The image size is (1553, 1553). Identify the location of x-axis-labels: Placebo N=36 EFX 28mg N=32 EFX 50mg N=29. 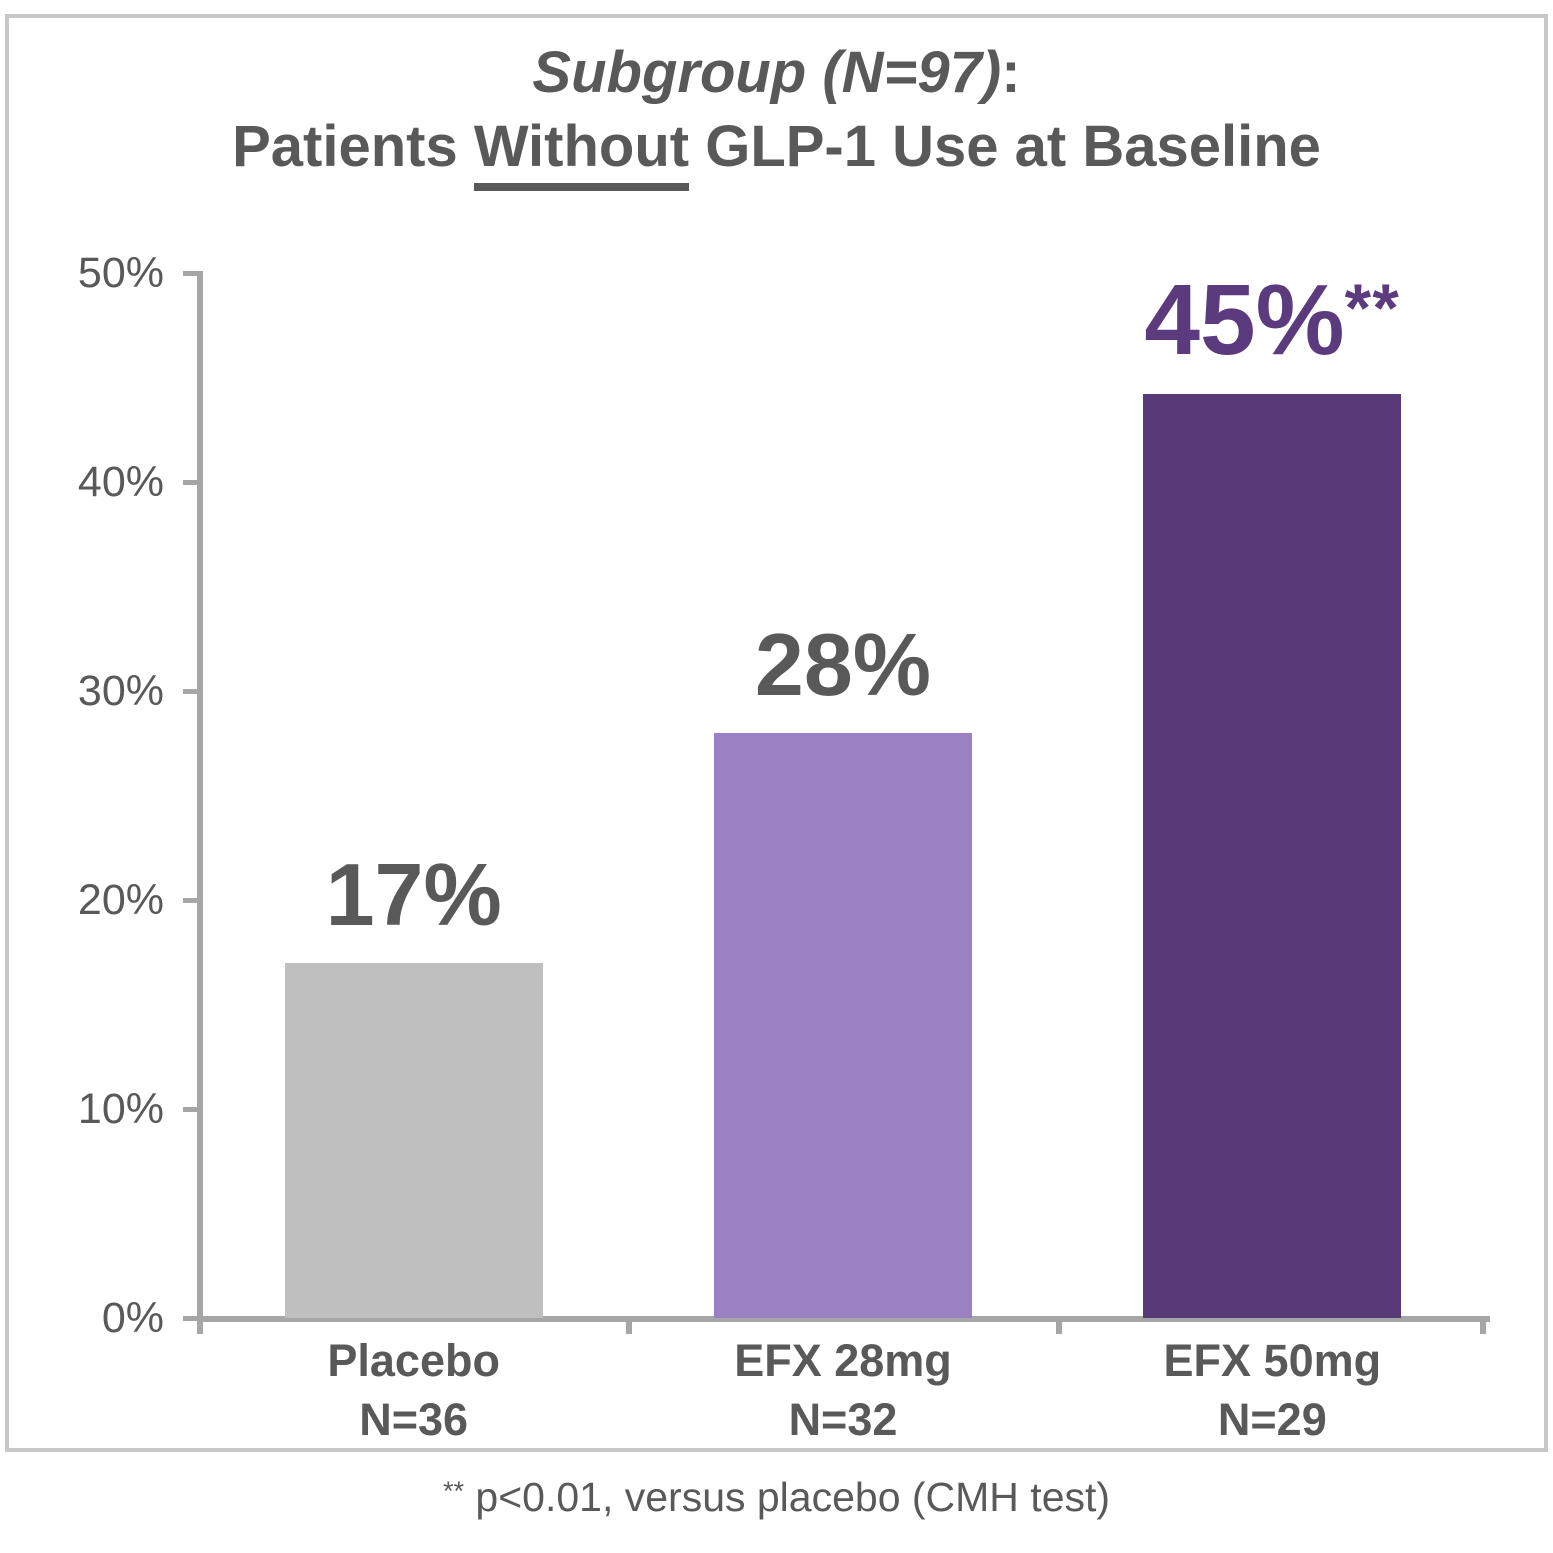
(843, 1390).